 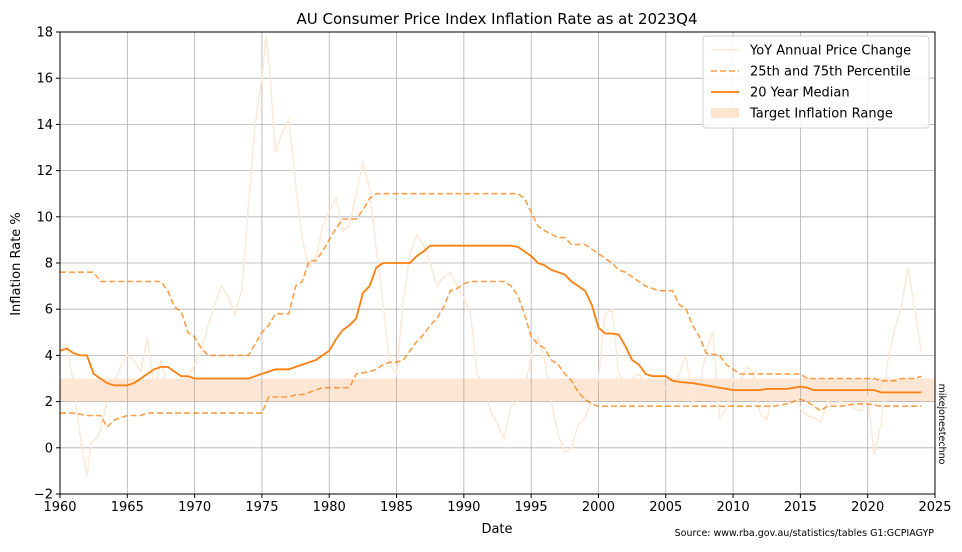 What do you see at coordinates (44, 125) in the screenshot?
I see `y-tick-label: 14` at bounding box center [44, 125].